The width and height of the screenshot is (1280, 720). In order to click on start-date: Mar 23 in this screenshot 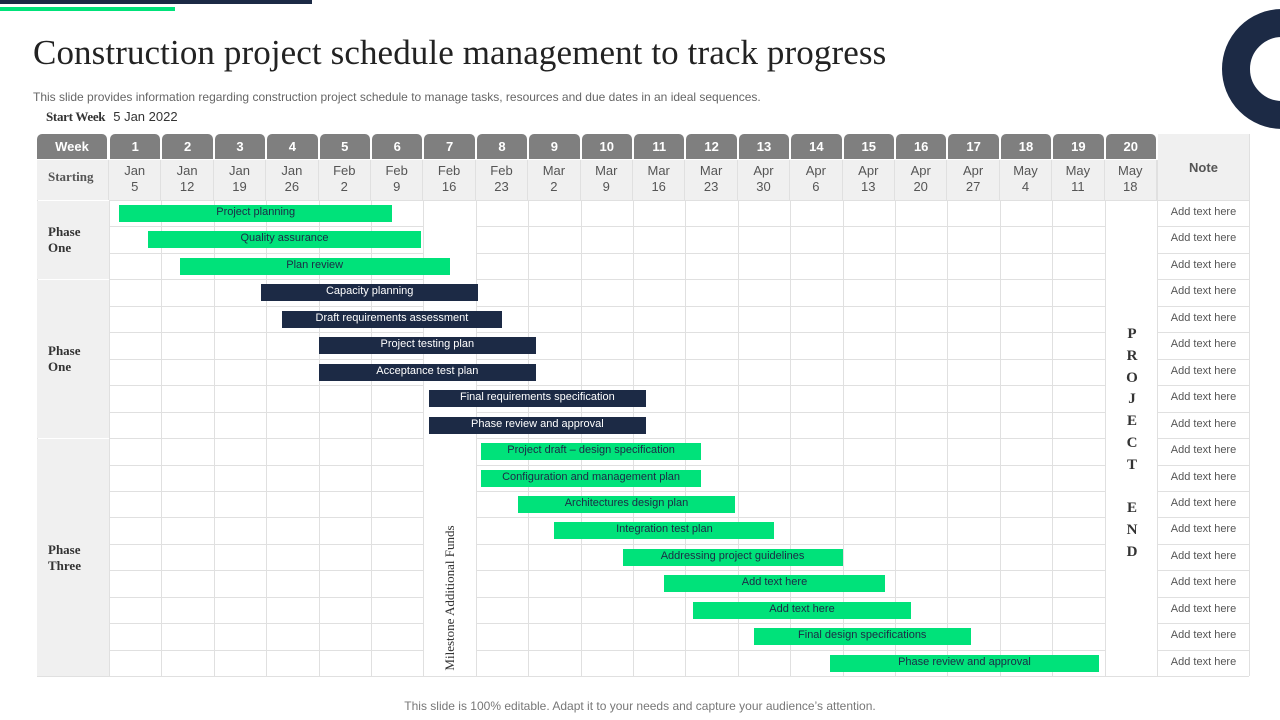, I will do `click(711, 180)`.